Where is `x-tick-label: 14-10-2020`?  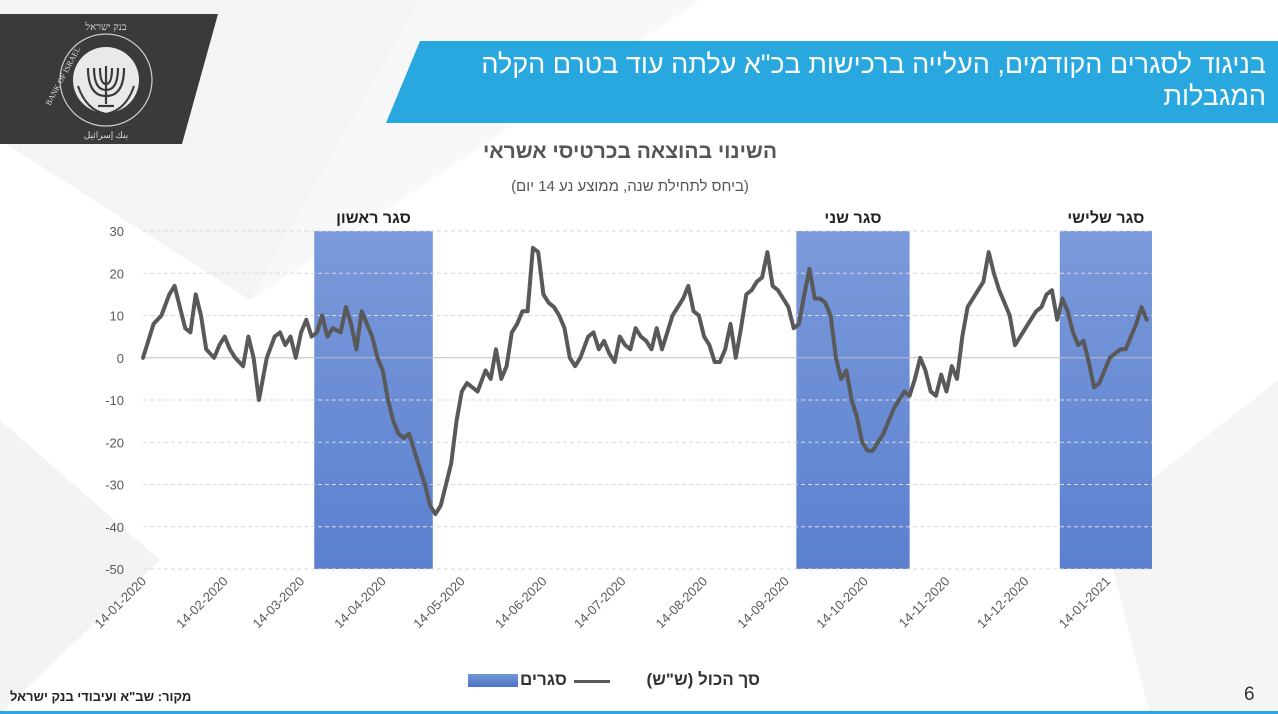 x-tick-label: 14-10-2020 is located at coordinates (842, 603).